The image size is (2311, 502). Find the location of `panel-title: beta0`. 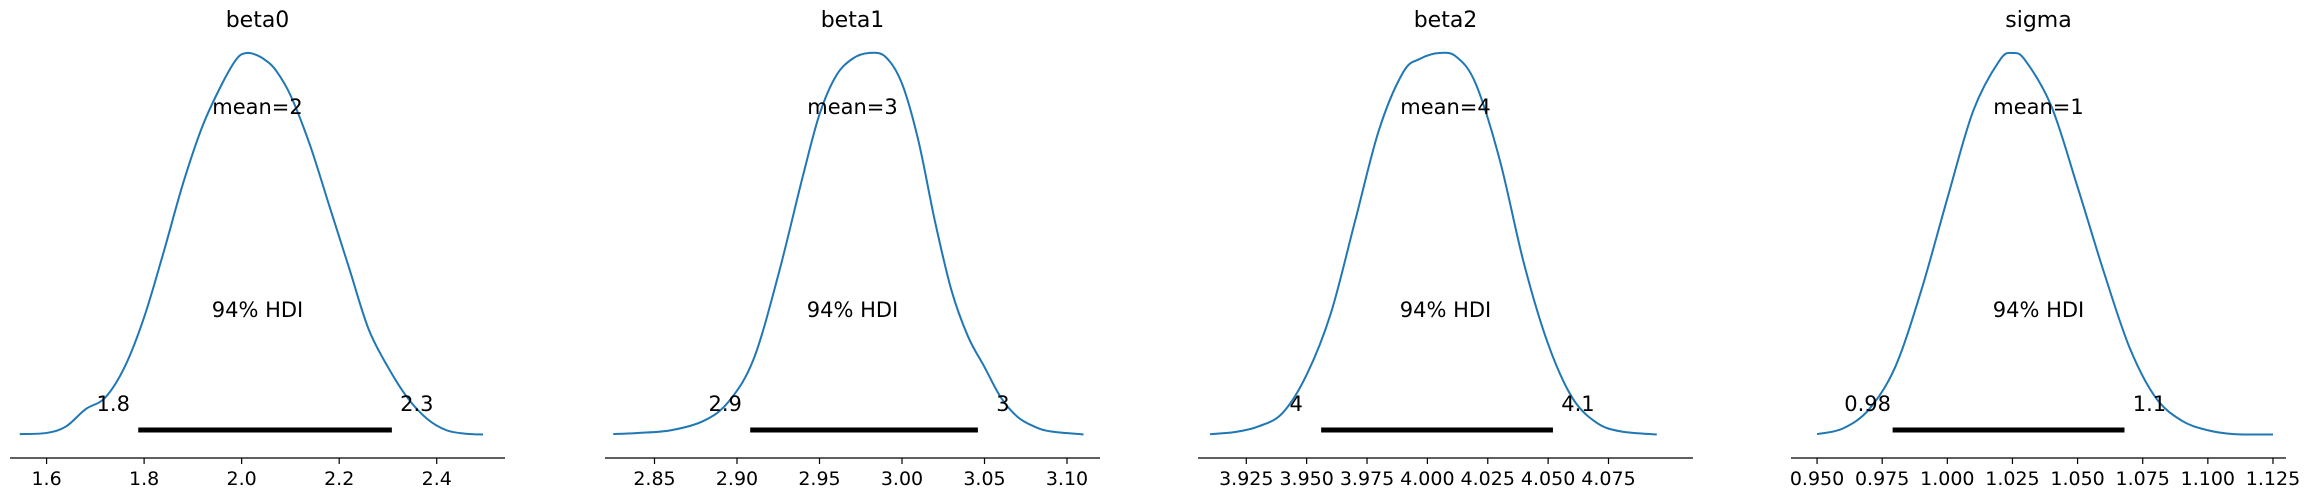

panel-title: beta0 is located at coordinates (258, 20).